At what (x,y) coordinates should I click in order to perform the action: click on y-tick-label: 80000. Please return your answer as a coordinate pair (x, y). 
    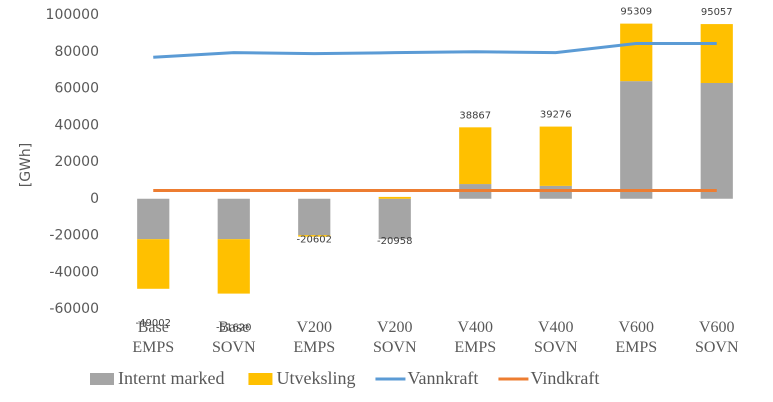
    Looking at the image, I should click on (76, 52).